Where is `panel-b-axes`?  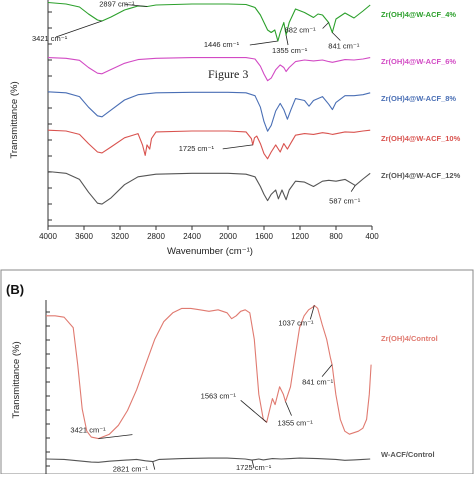
panel-b-axes is located at coordinates (47, 387).